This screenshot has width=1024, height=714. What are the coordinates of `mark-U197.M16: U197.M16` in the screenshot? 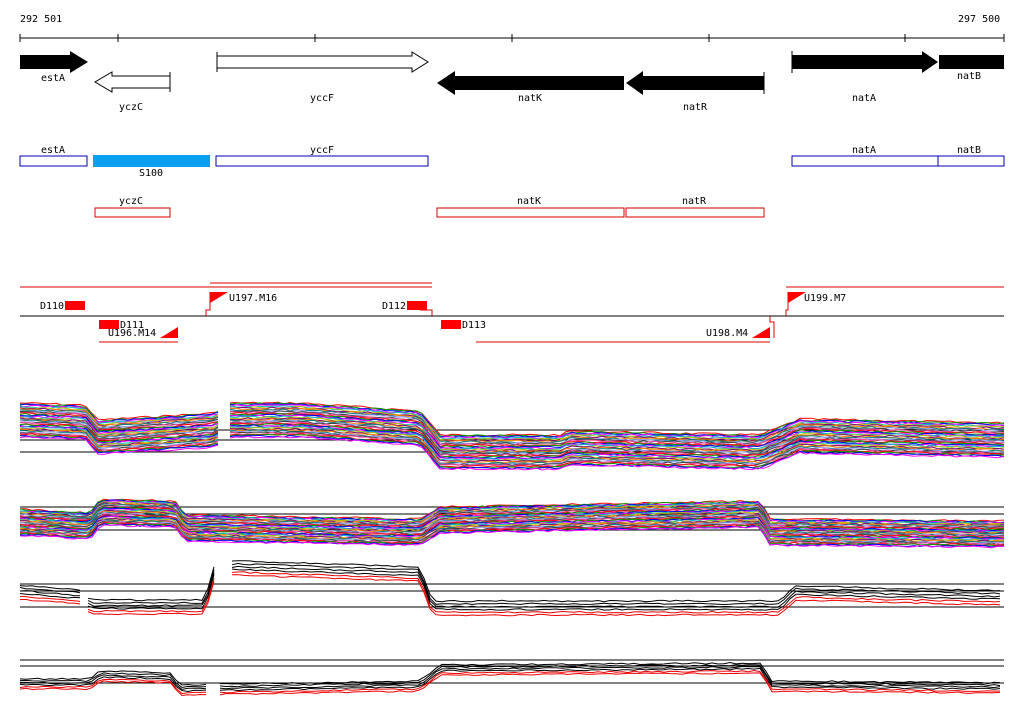 It's located at (243, 298).